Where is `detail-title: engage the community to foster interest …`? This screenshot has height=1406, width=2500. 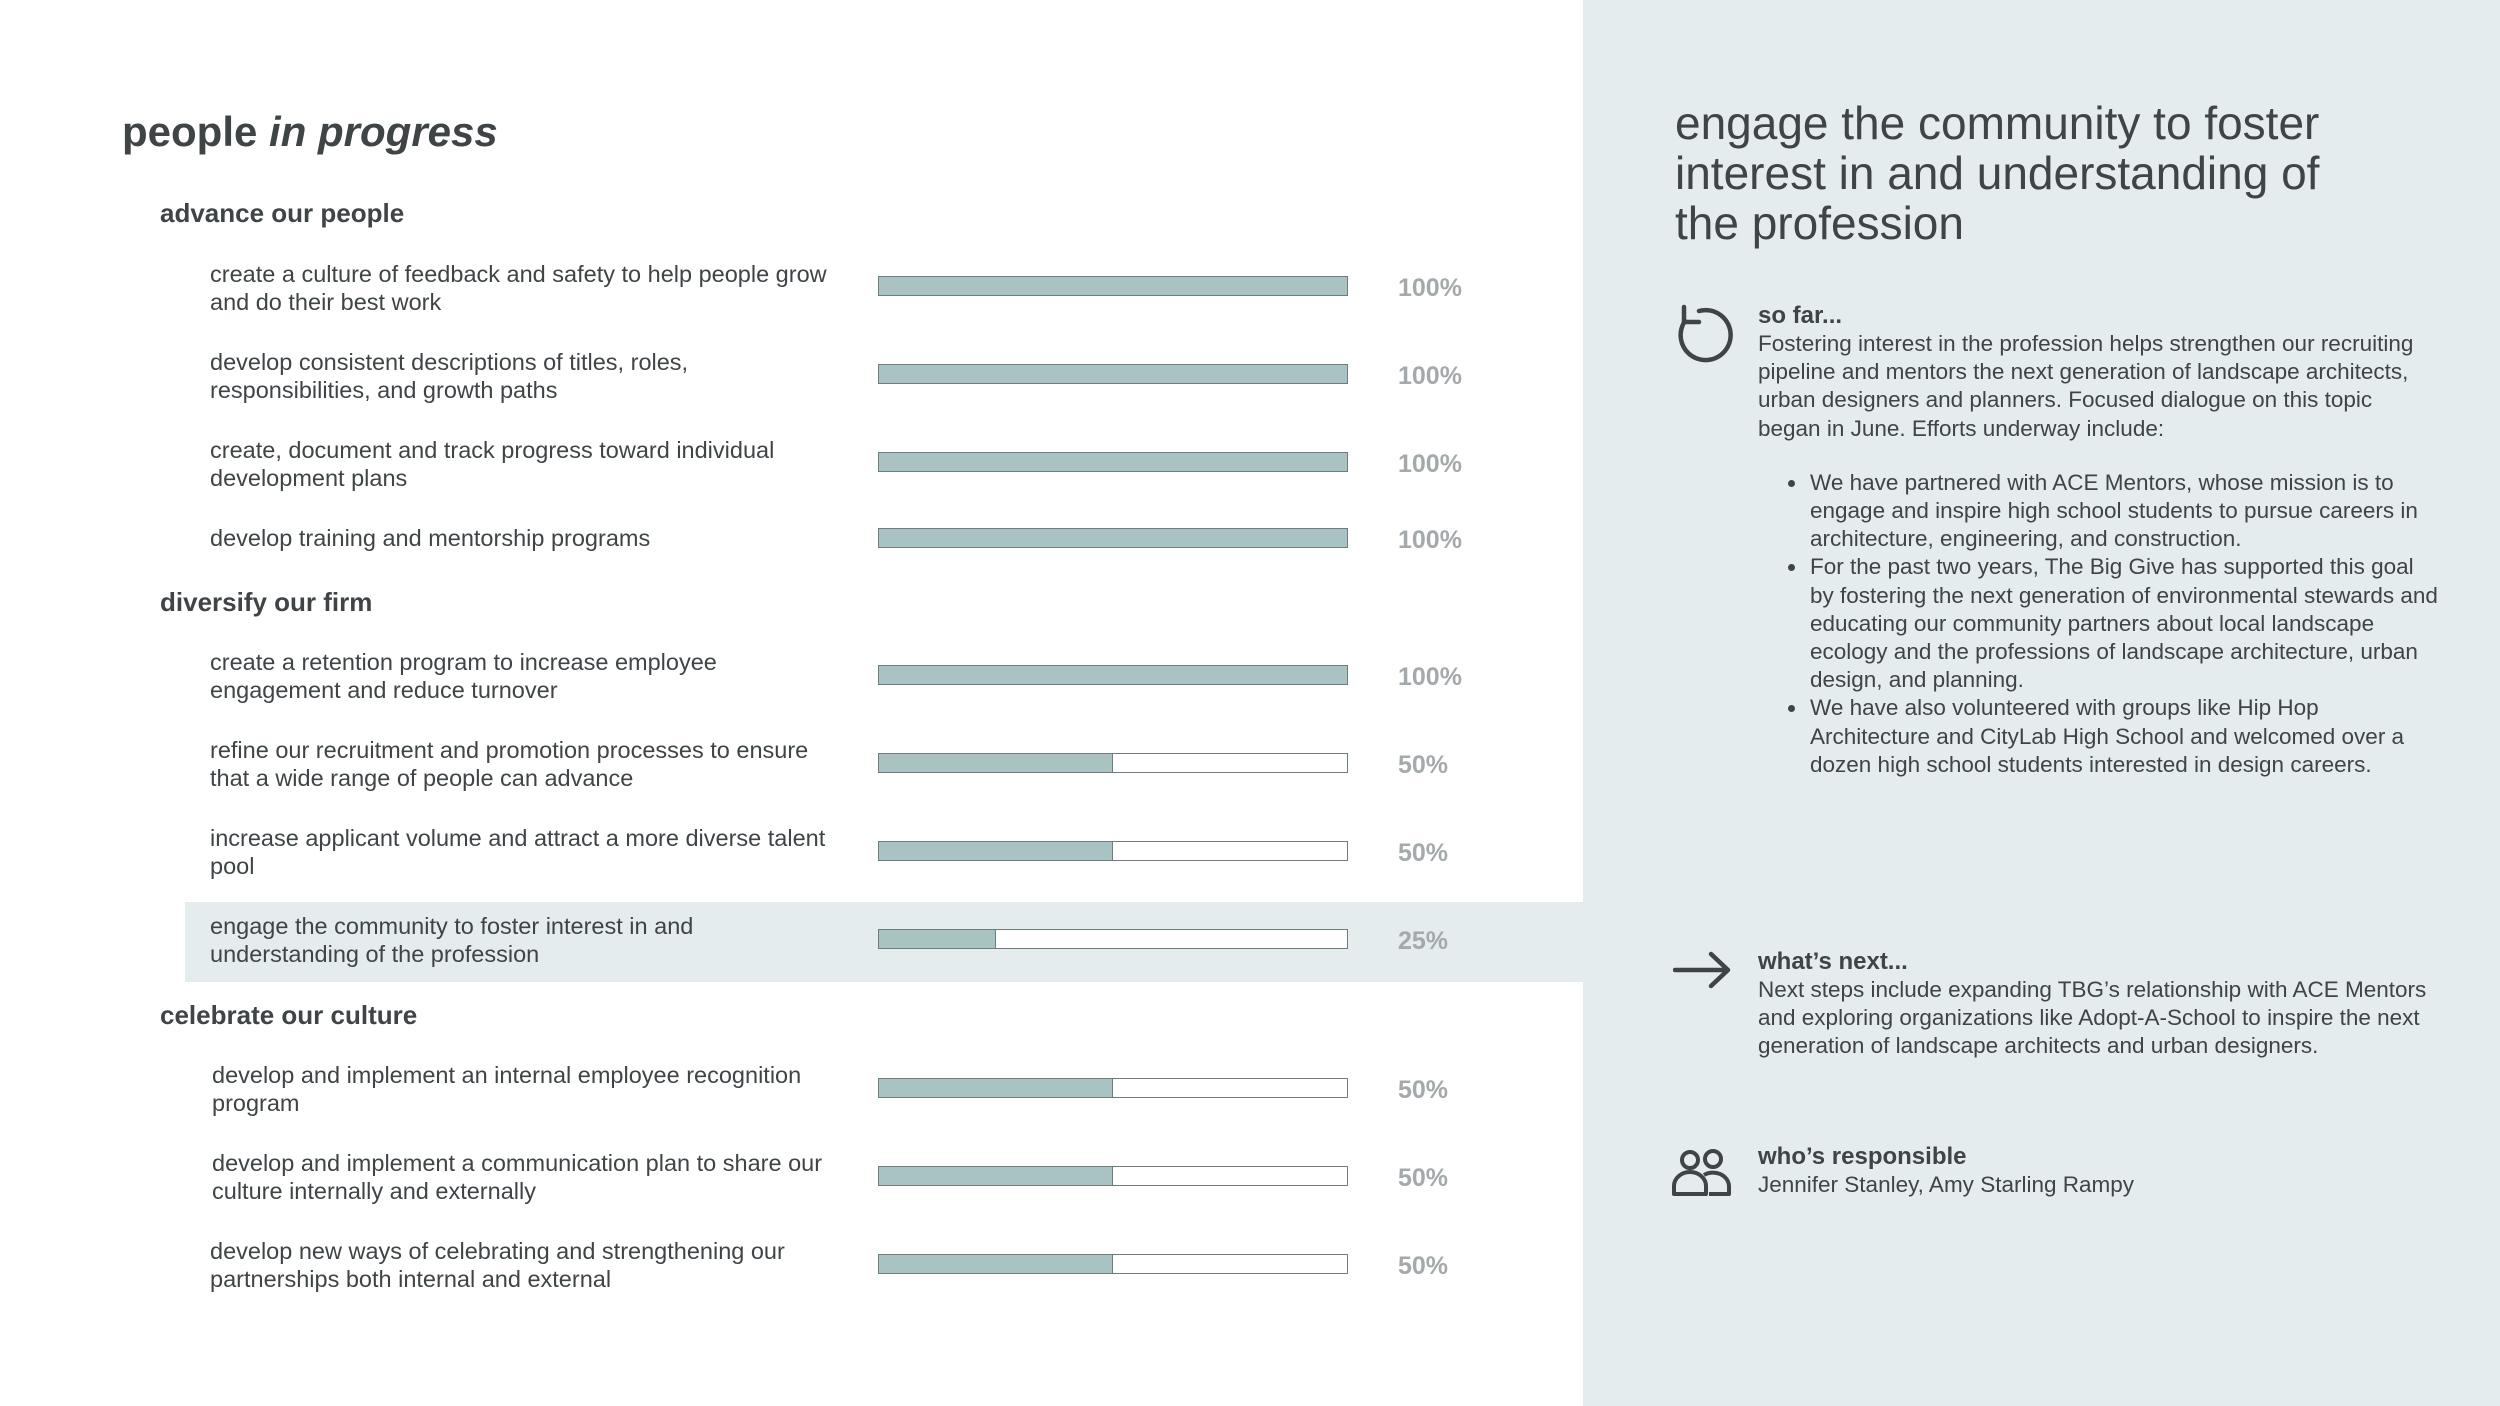
detail-title: engage the community to foster interest … is located at coordinates (1997, 173).